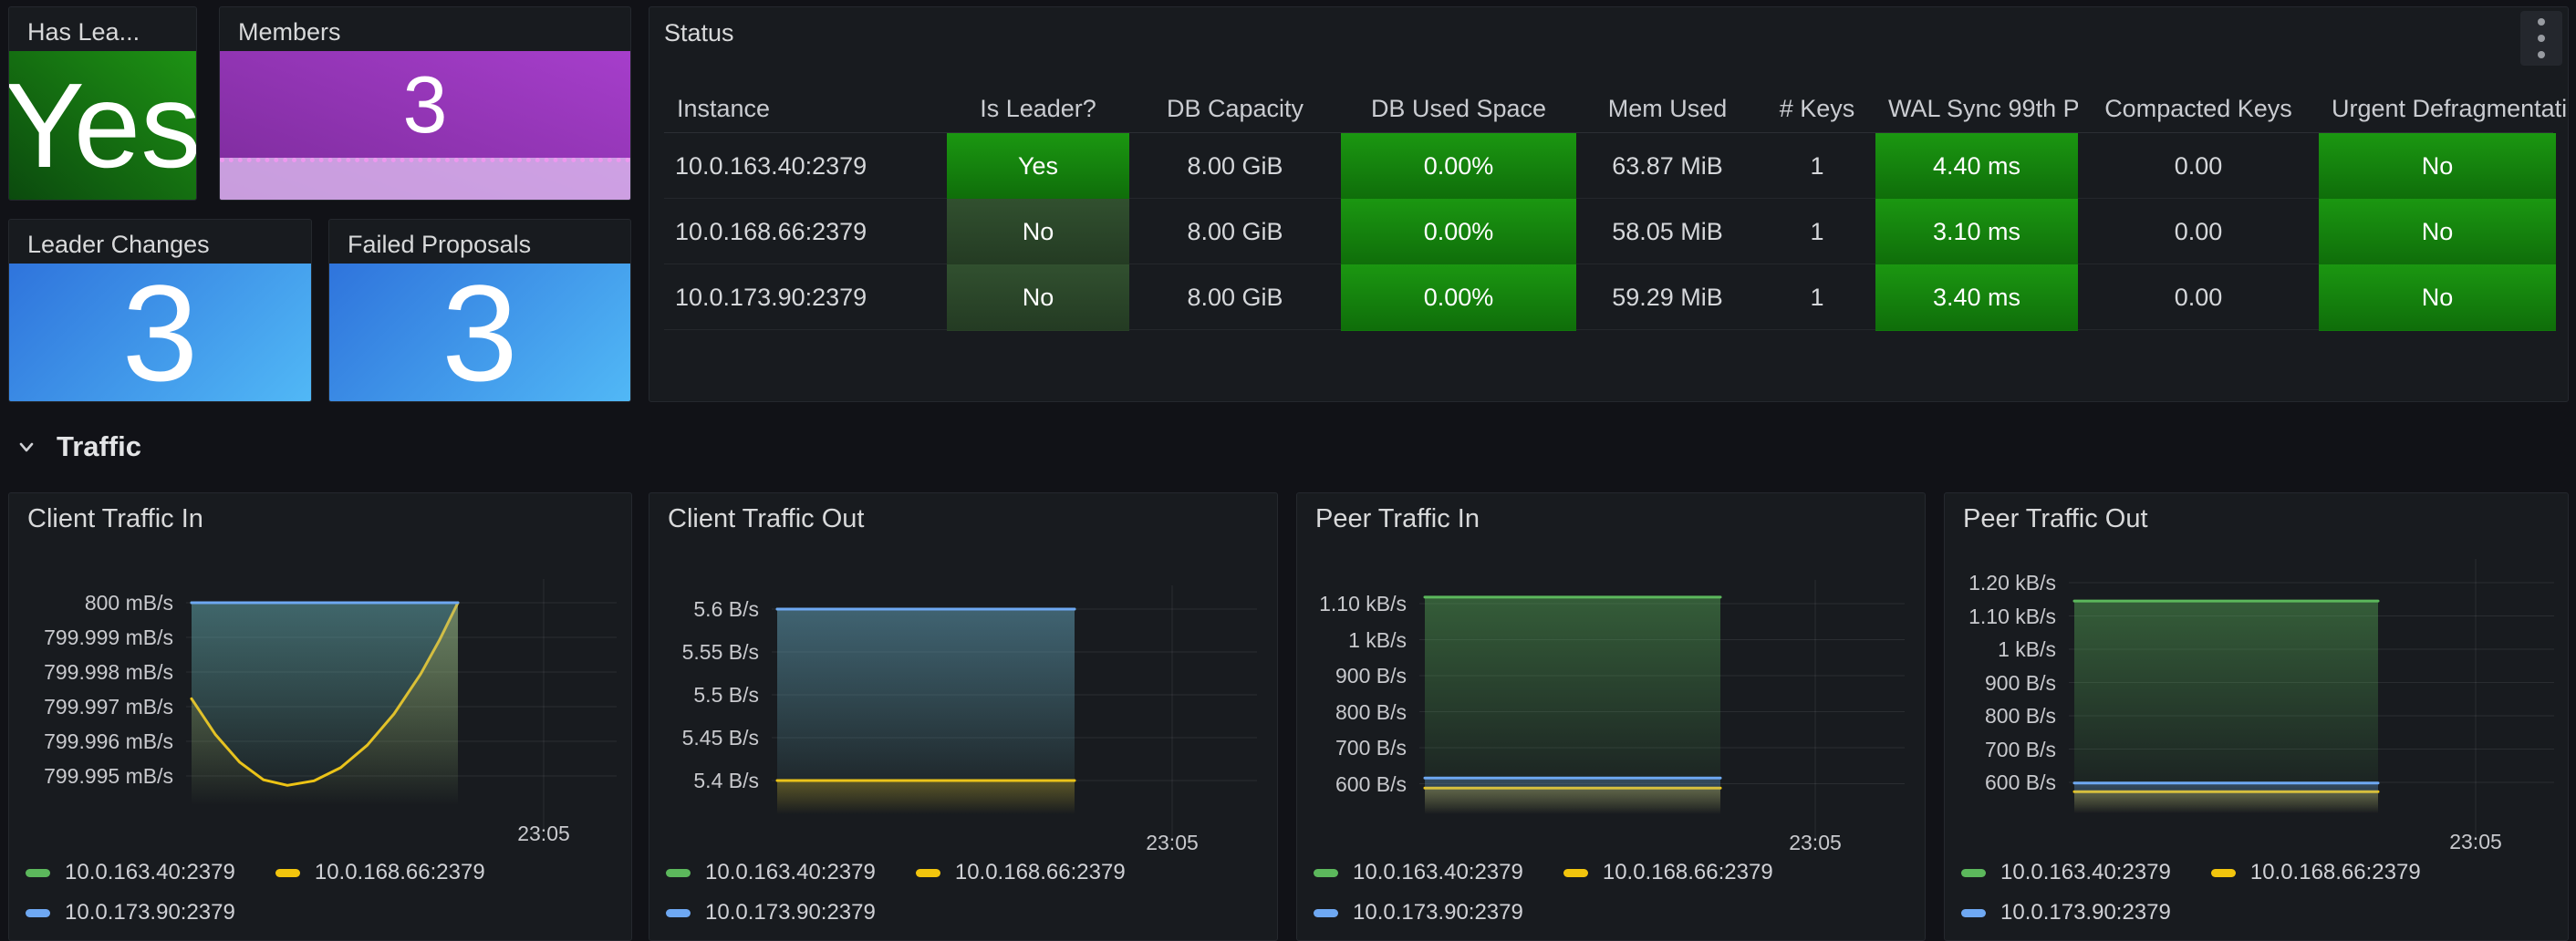 Image resolution: width=2576 pixels, height=941 pixels. What do you see at coordinates (1817, 297) in the screenshot?
I see `cell-keys: 1` at bounding box center [1817, 297].